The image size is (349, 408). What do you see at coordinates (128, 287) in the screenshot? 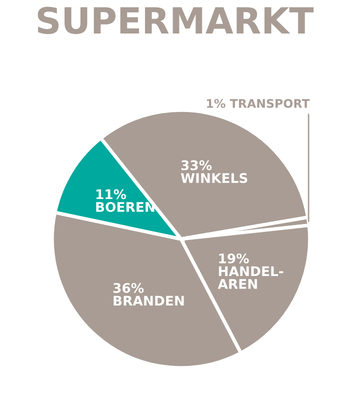
I see `data-label: 36%` at bounding box center [128, 287].